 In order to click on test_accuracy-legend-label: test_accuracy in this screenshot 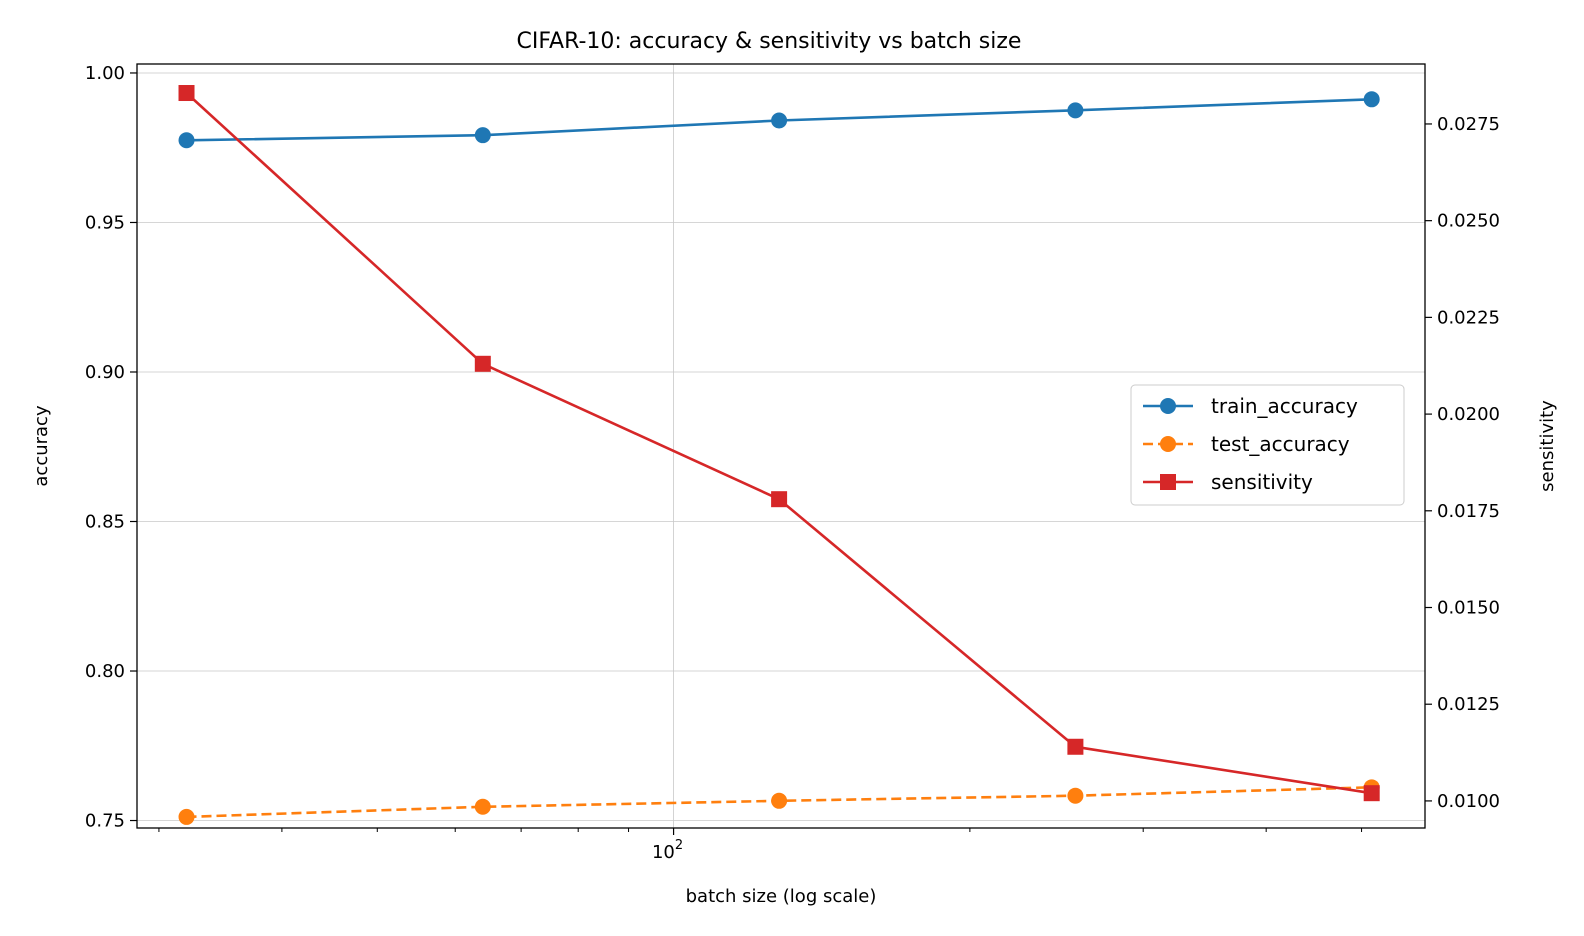, I will do `click(1280, 444)`.